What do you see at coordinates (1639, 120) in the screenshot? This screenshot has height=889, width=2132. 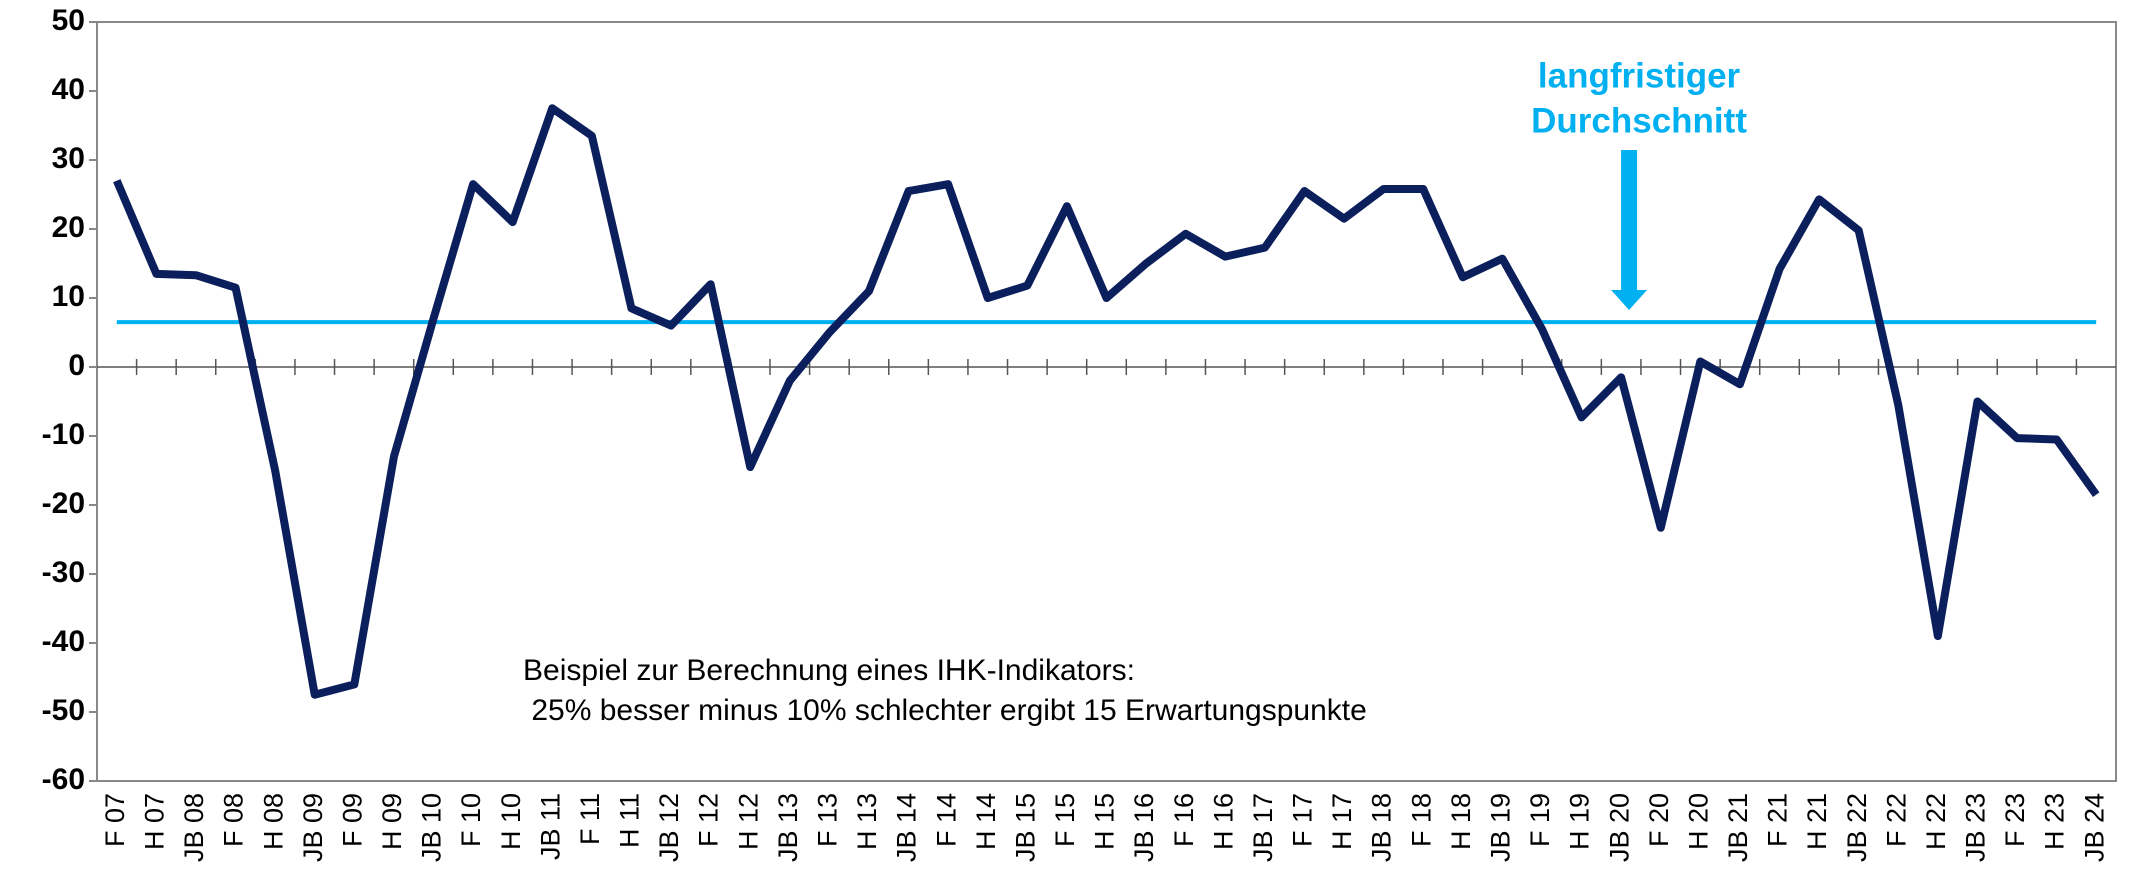 I see `average-label: Durchschnitt` at bounding box center [1639, 120].